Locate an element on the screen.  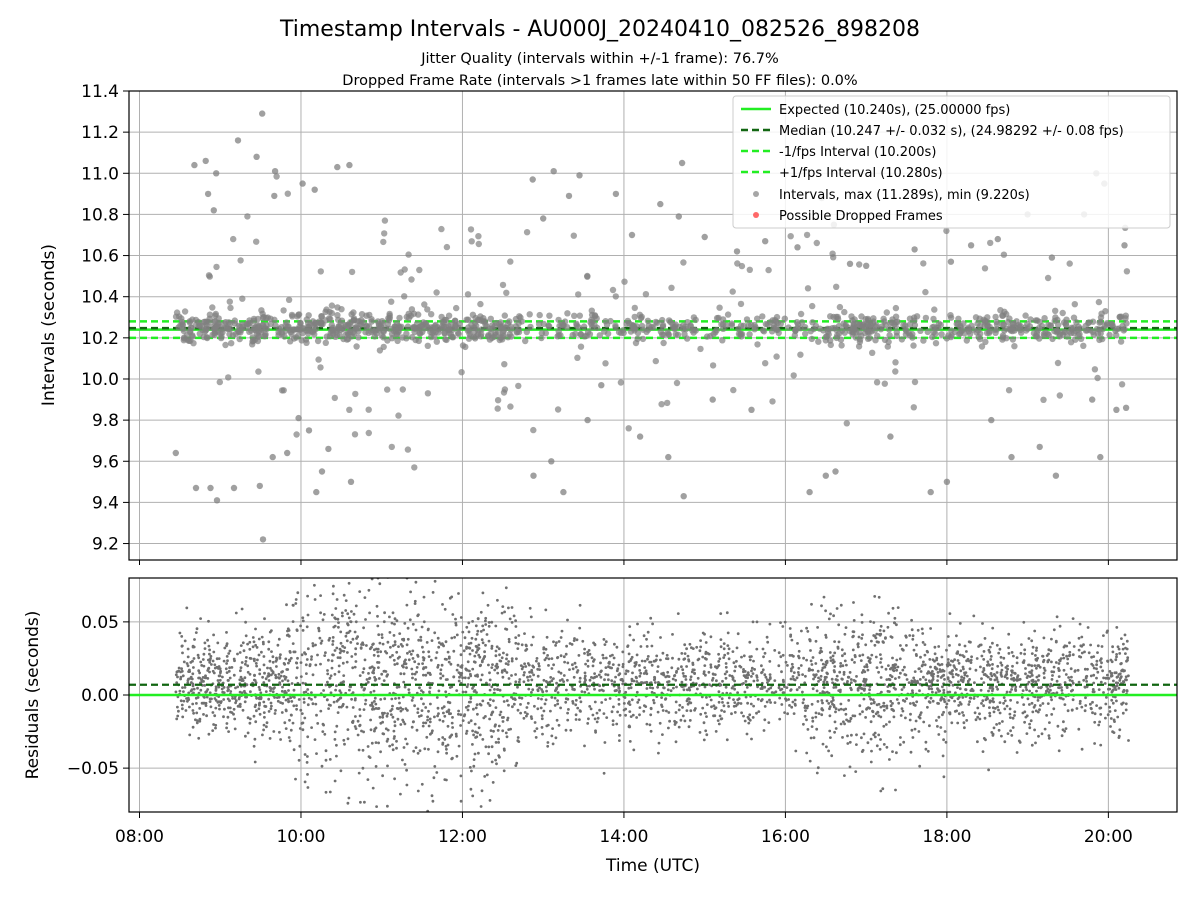
legend-expected-label: Expected (10.240s), (25.00000 fps) is located at coordinates (894, 110).